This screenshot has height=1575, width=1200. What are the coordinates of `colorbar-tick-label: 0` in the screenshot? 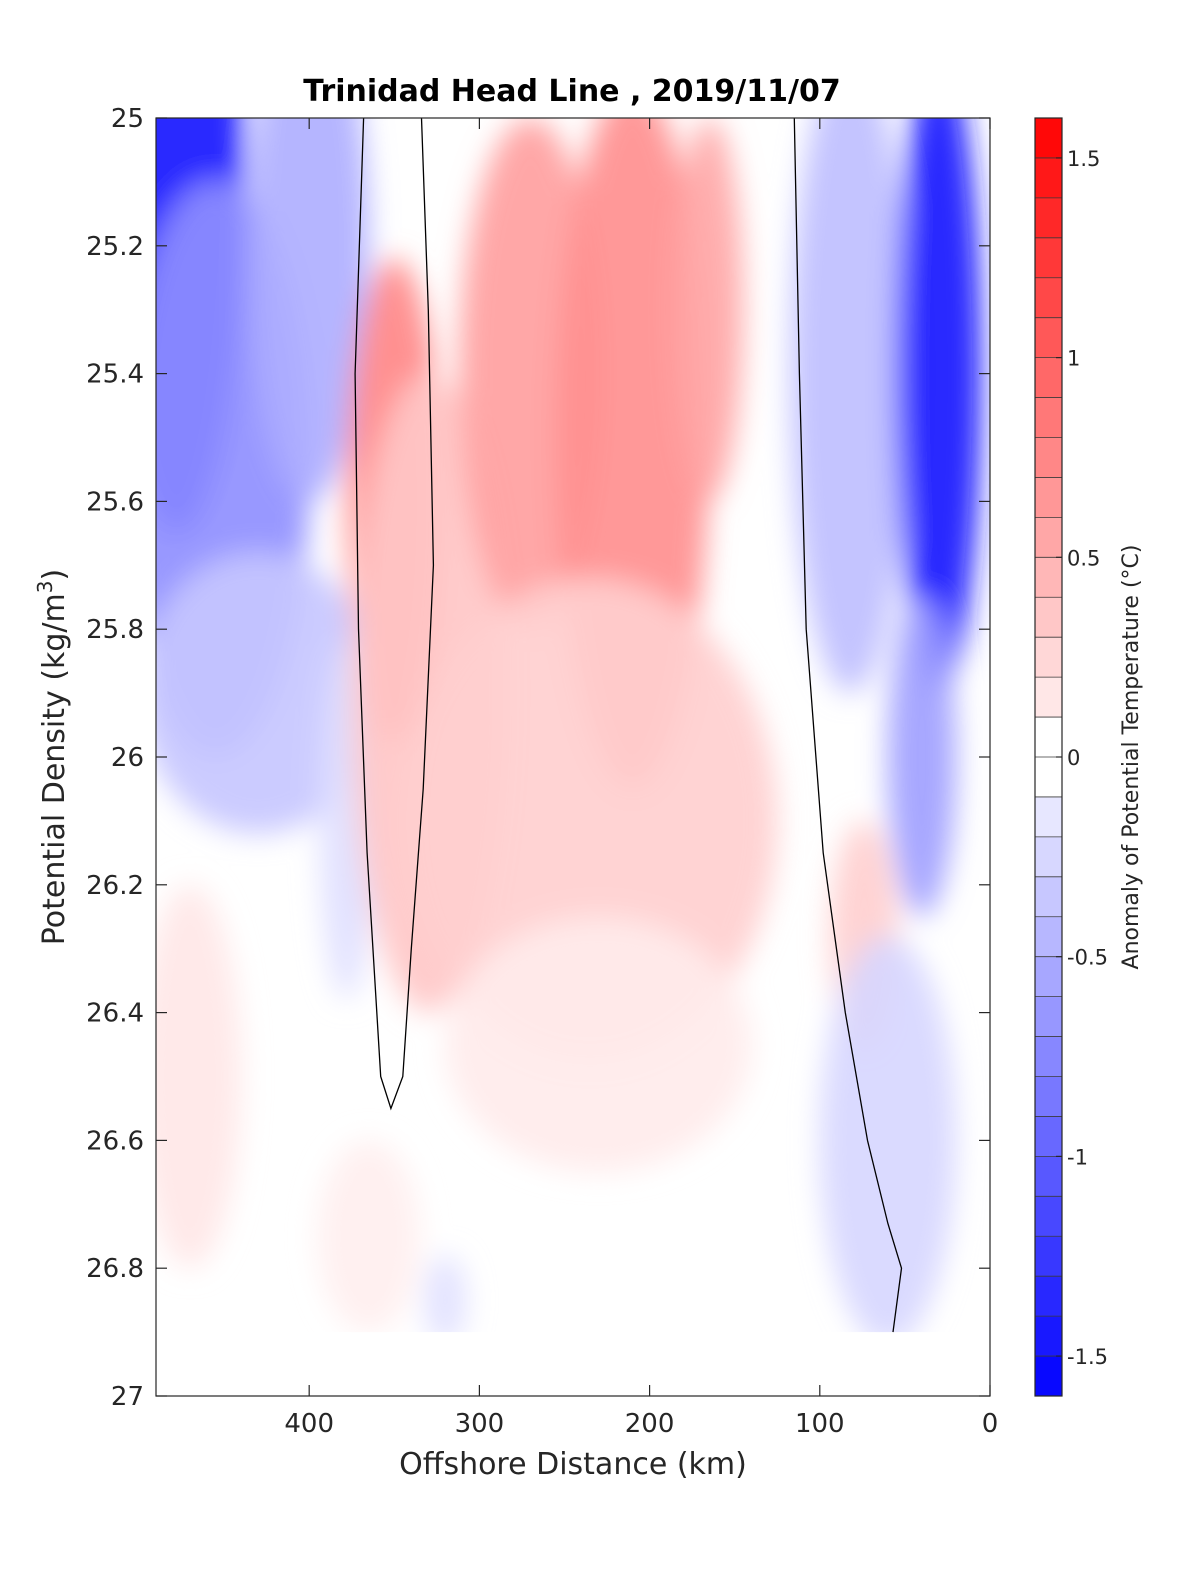 It's located at (1073, 758).